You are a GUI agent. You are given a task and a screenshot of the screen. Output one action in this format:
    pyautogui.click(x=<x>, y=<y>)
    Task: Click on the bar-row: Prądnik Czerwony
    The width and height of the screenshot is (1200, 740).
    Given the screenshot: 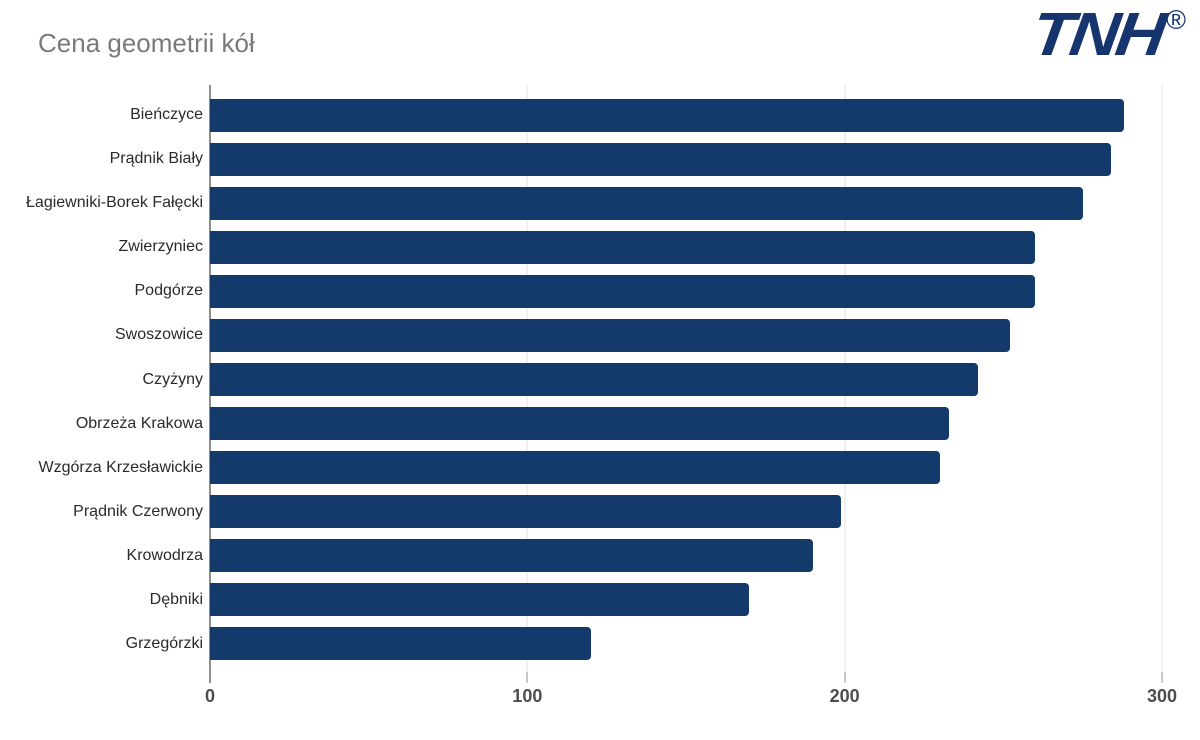 What is the action you would take?
    pyautogui.click(x=581, y=512)
    